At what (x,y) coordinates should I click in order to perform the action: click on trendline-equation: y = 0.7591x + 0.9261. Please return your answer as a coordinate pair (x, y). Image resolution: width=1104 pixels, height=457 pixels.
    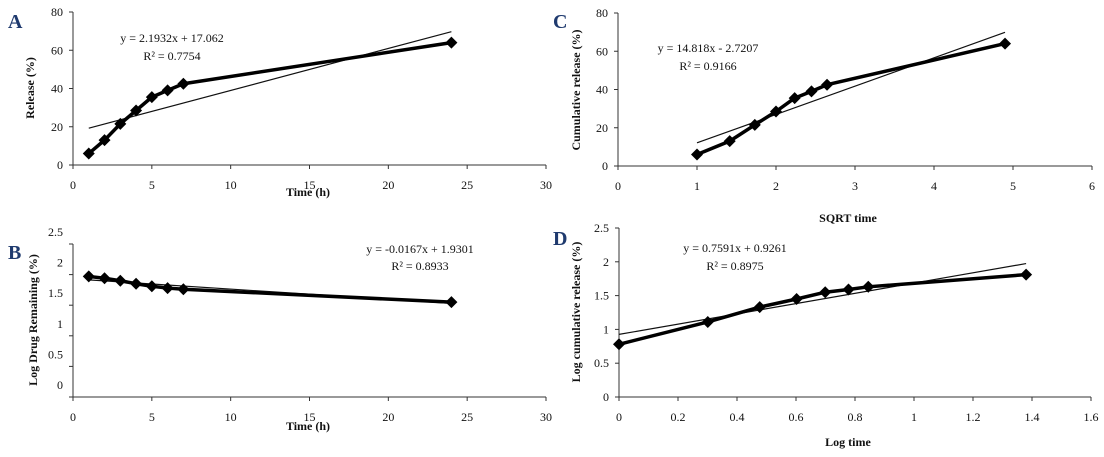
    Looking at the image, I should click on (735, 248).